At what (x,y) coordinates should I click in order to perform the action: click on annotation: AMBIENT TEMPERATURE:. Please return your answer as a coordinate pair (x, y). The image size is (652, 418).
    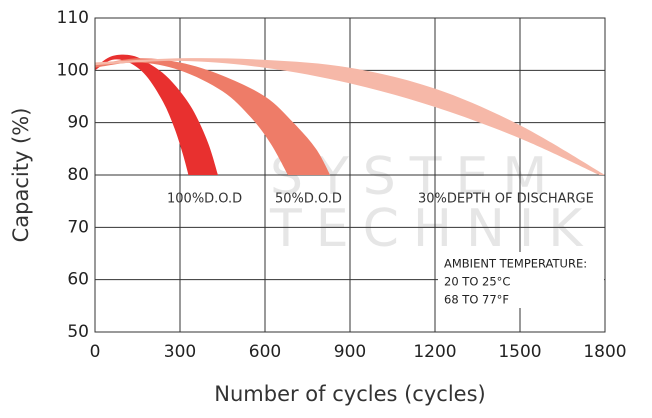
    Looking at the image, I should click on (515, 264).